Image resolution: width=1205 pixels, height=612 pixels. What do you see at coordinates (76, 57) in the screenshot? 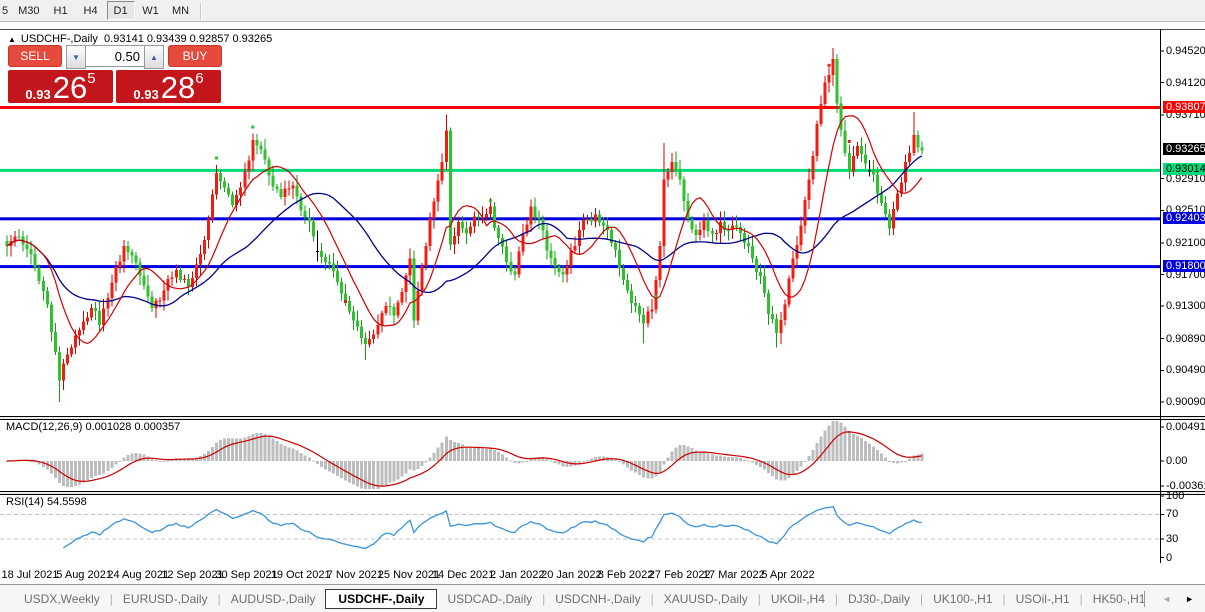
I see `volume-decrease-button: ▼` at bounding box center [76, 57].